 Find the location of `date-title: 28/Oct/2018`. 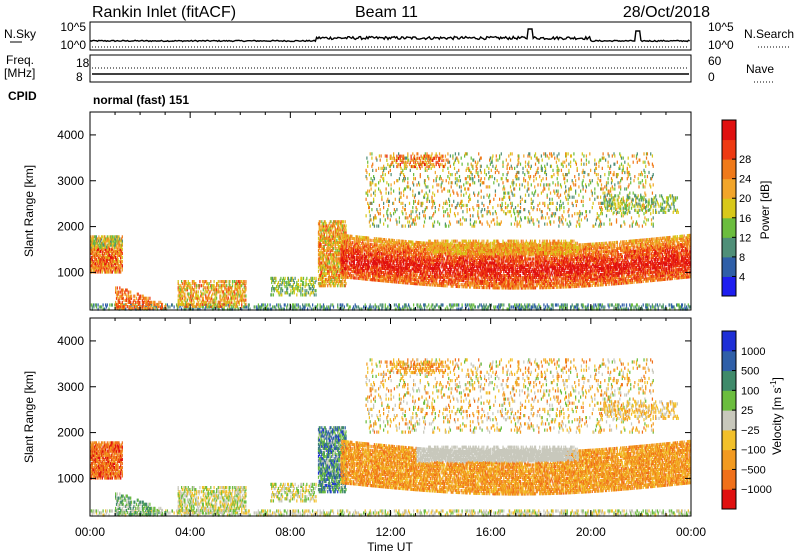

date-title: 28/Oct/2018 is located at coordinates (666, 12).